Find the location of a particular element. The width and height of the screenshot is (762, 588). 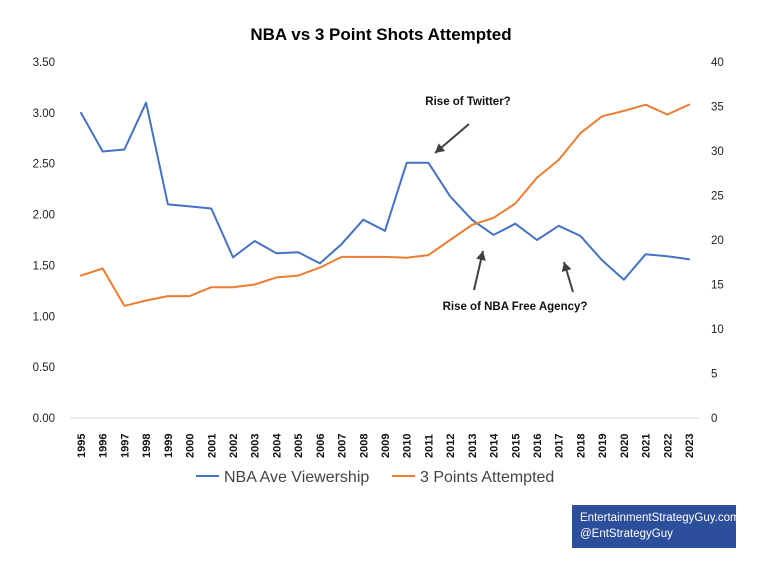

left-y-tick-label: 2.00 is located at coordinates (44, 216).